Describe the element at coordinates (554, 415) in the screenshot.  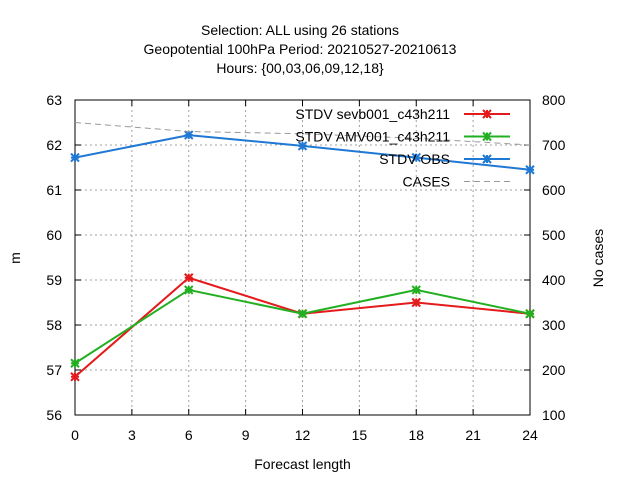
I see `y2-tick-label: 100` at that location.